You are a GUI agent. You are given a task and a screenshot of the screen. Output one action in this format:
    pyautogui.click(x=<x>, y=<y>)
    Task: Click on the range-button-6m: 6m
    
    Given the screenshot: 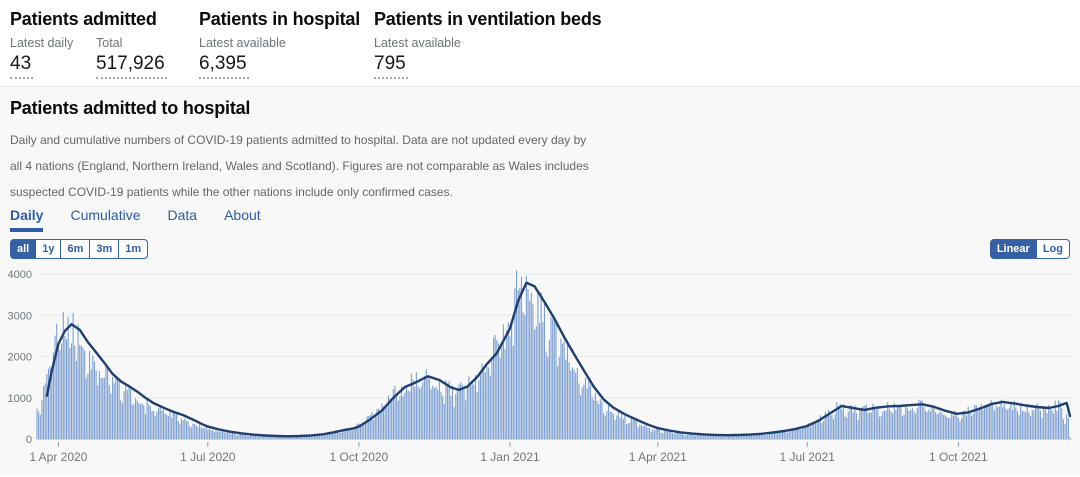 What is the action you would take?
    pyautogui.click(x=76, y=249)
    